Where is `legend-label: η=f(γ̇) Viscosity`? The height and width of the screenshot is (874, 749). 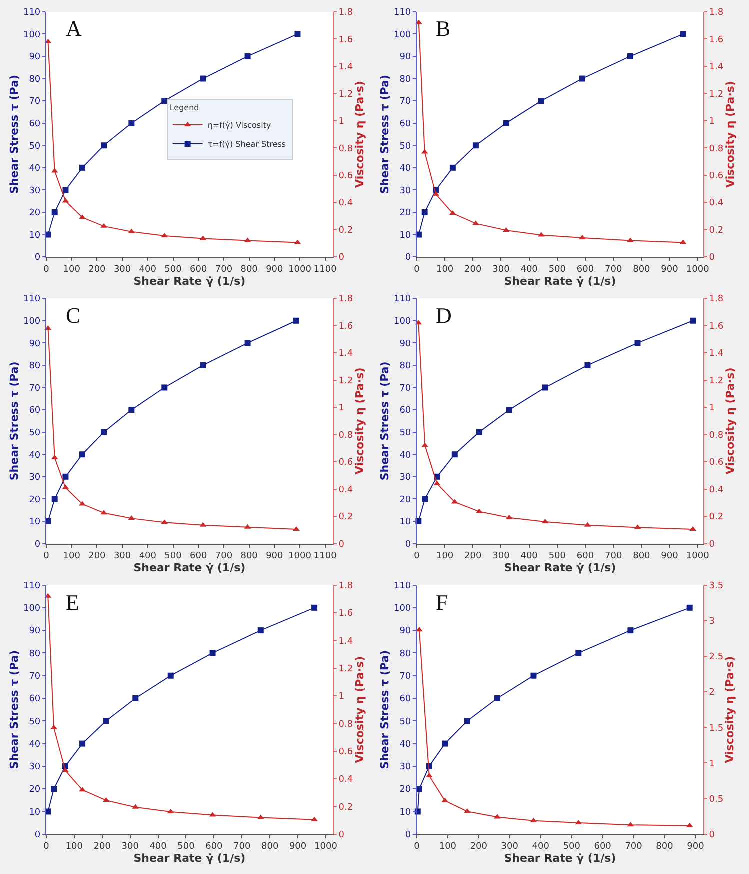 legend-label: η=f(γ̇) Viscosity is located at coordinates (240, 125).